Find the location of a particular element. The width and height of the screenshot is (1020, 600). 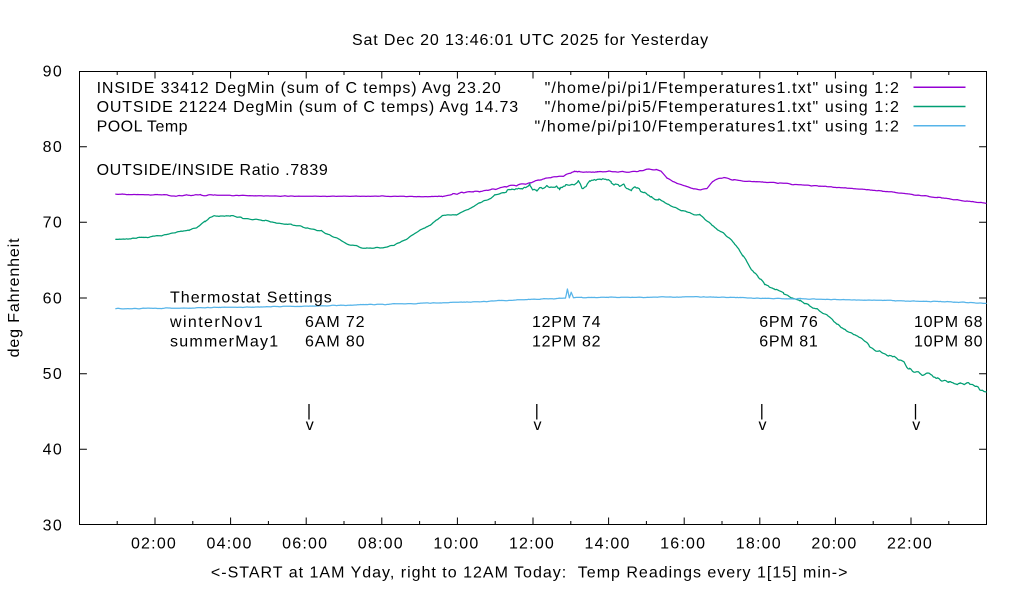

svg-text: Thermostat Settings is located at coordinates (251, 297).